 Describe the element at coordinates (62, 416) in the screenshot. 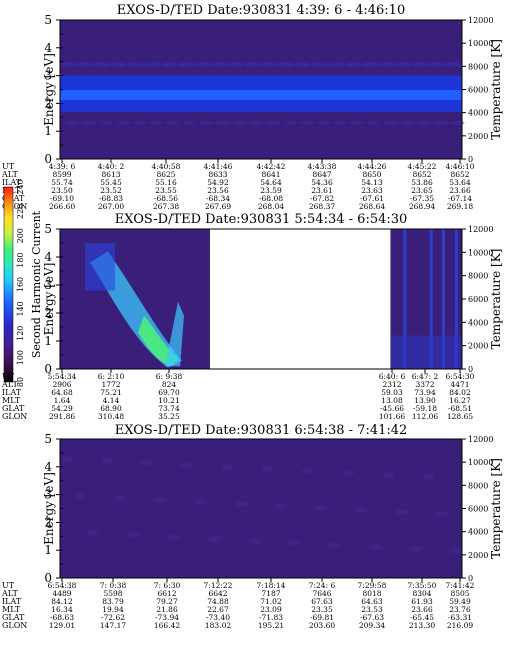

I see `orbit-value: 291.86` at that location.